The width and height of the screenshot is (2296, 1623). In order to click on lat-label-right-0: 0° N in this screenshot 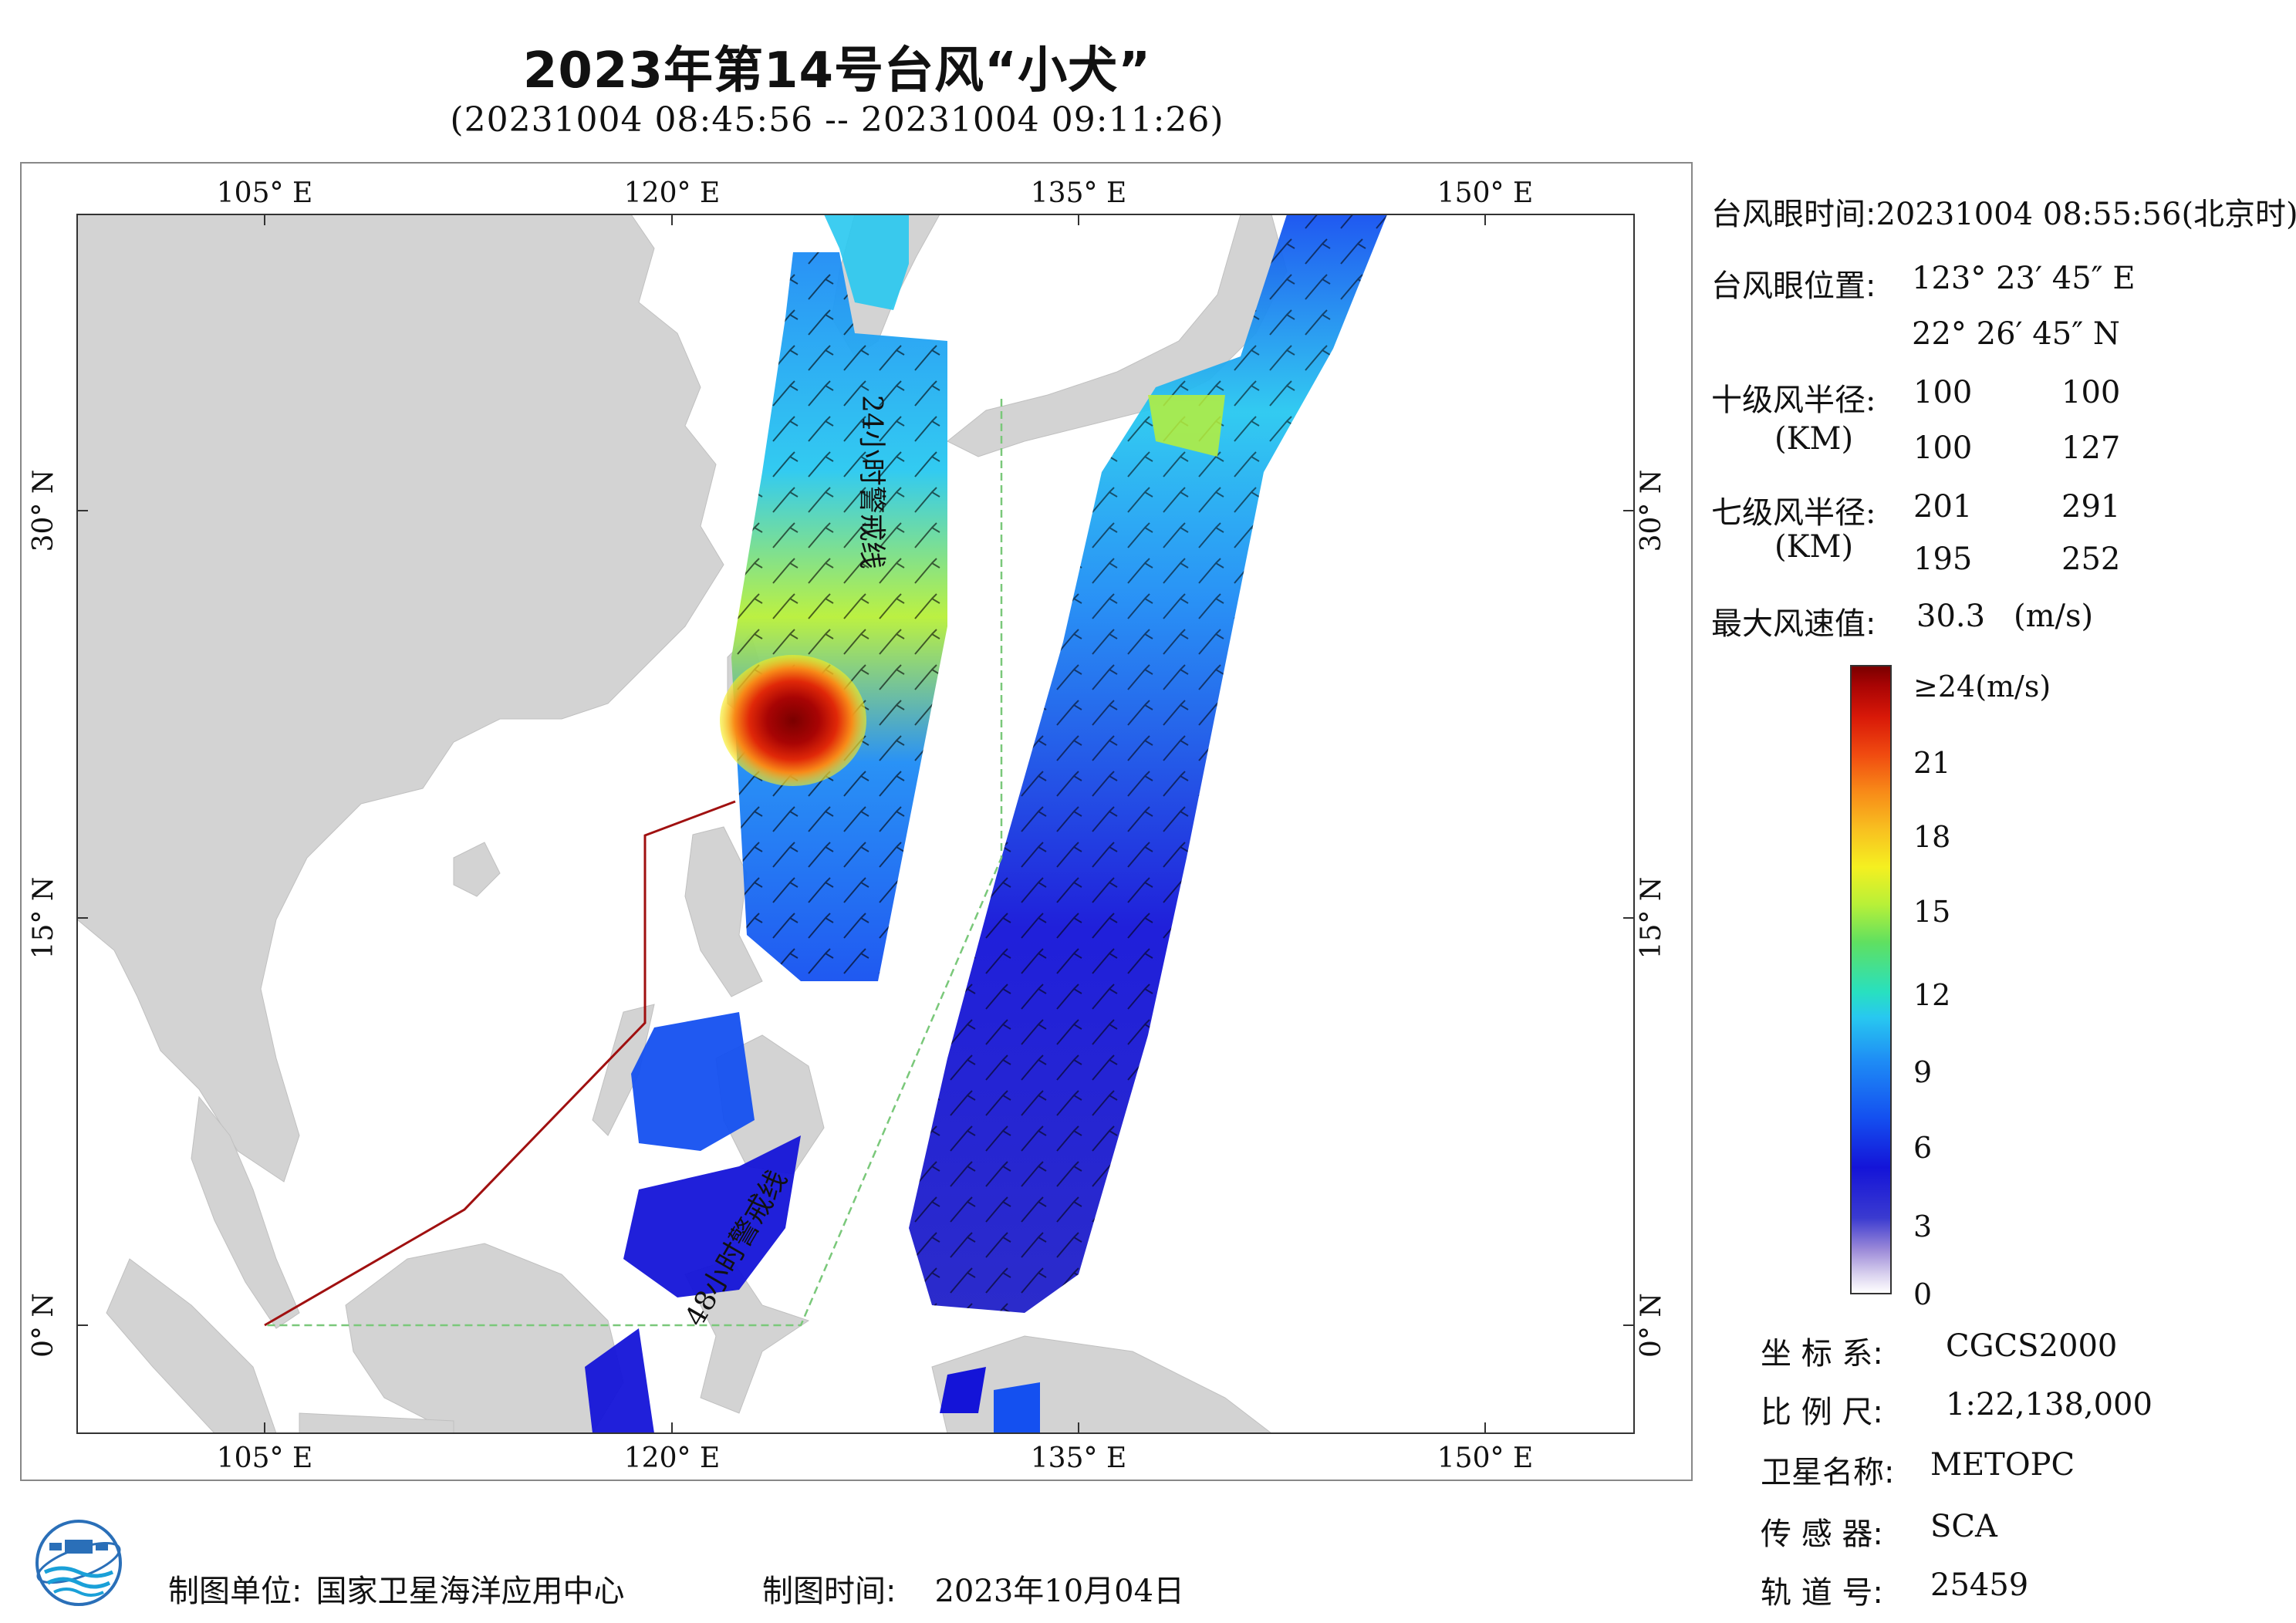, I will do `click(1651, 1325)`.